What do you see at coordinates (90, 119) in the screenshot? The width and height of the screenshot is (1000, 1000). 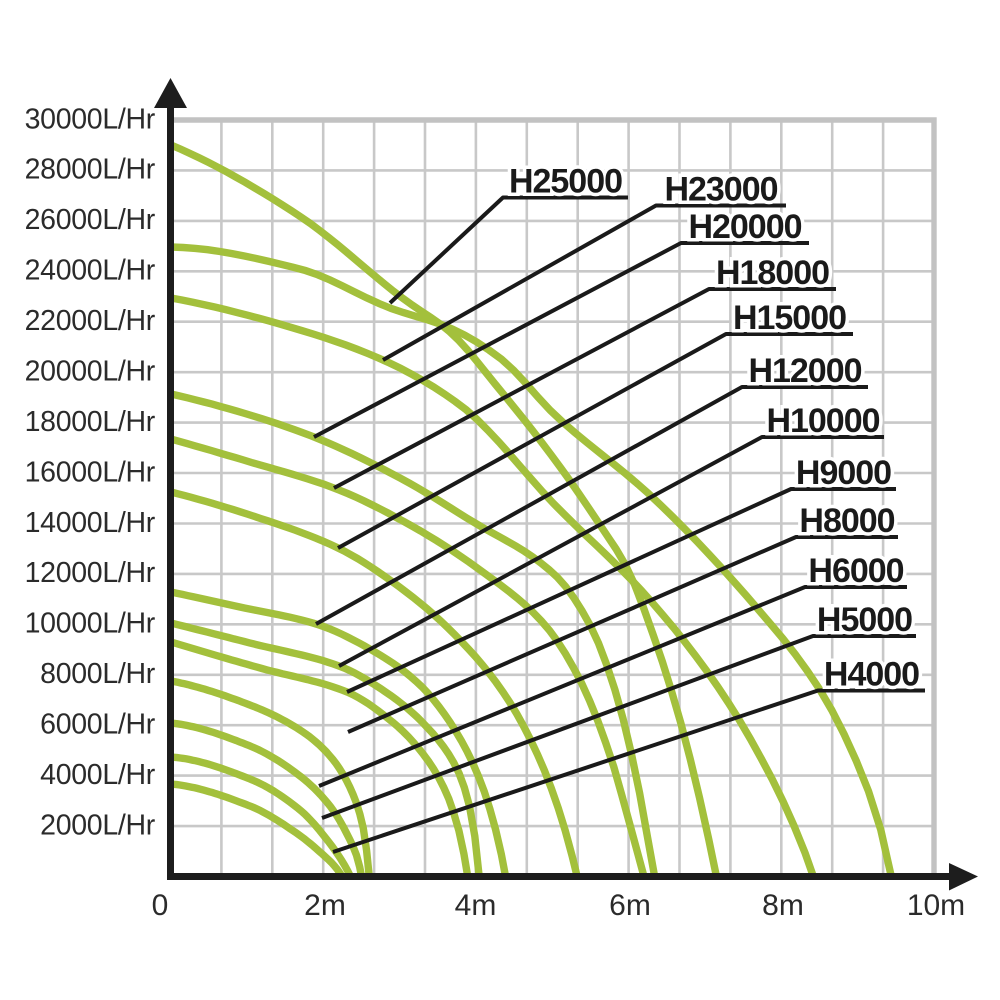 I see `svg-text: 30000L/Hr` at bounding box center [90, 119].